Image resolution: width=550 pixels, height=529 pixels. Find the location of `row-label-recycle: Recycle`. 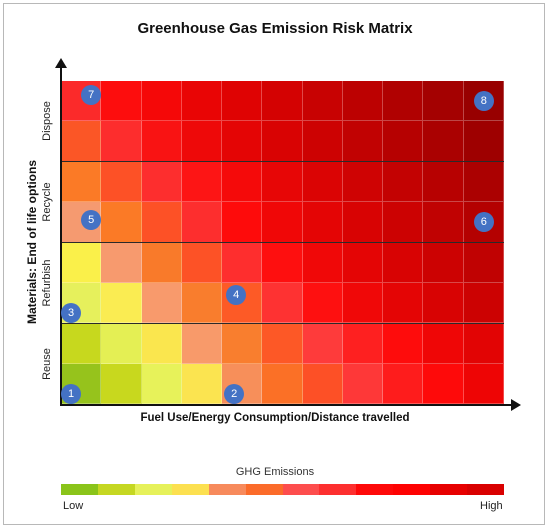

row-label-recycle: Recycle is located at coordinates (47, 202).